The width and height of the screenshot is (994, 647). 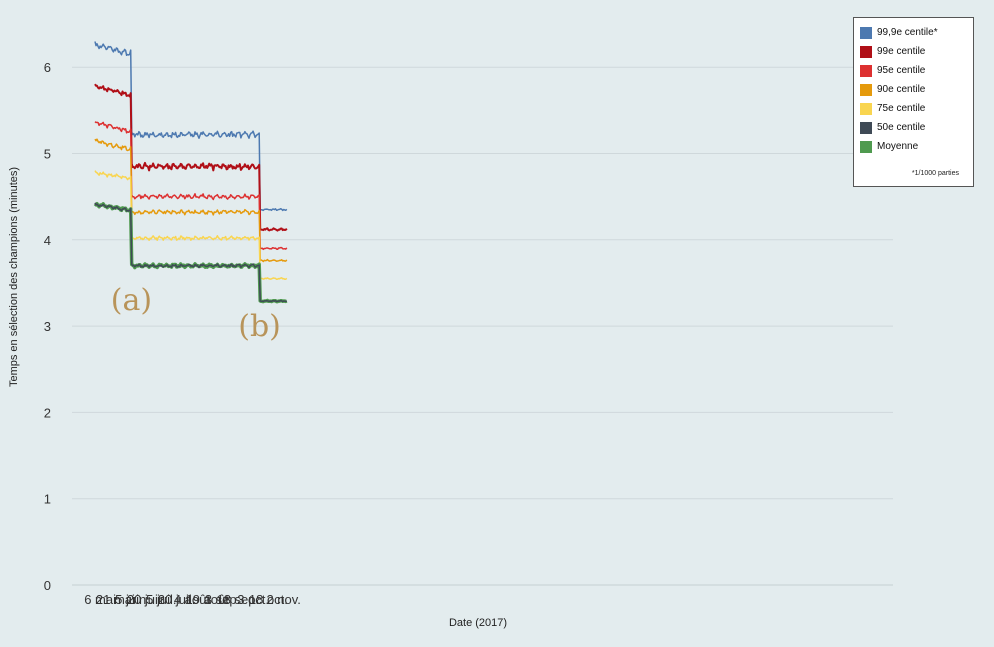 I want to click on legend-item: 99,9e centile*, so click(x=913, y=32).